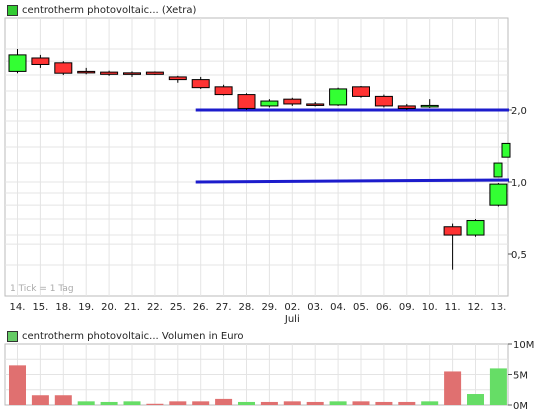  Describe the element at coordinates (361, 307) in the screenshot. I see `price-xtick-label: 05.` at that location.